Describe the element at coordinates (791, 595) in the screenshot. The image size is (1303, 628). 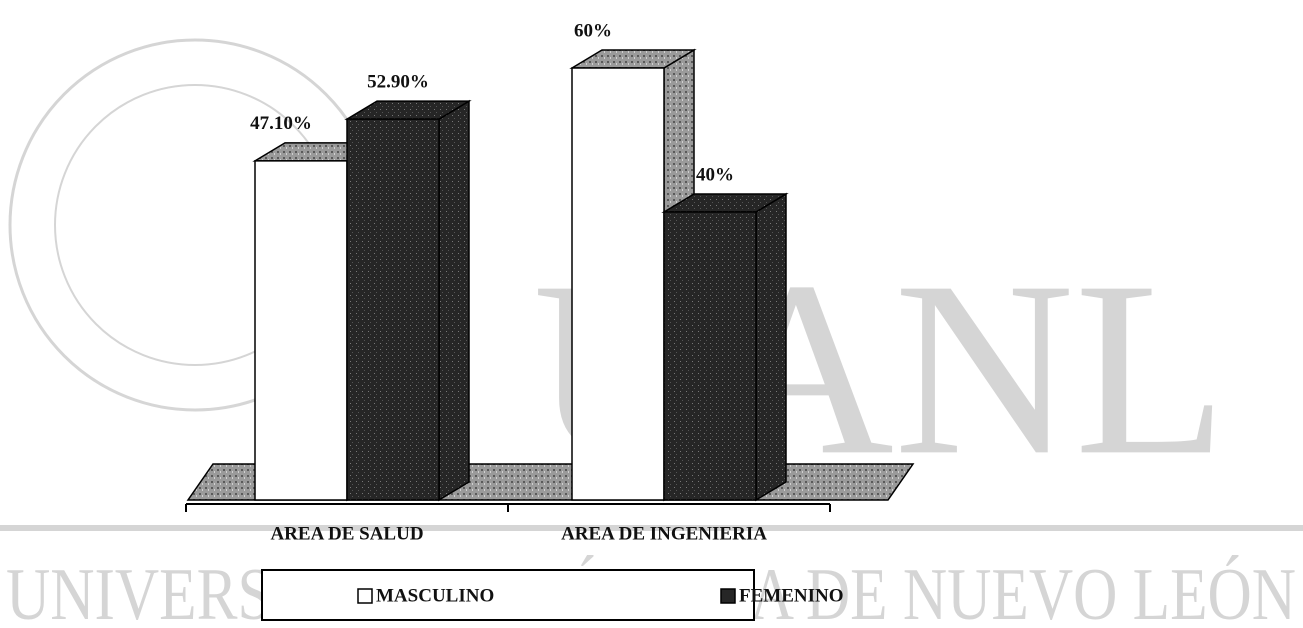
I see `legend-label: FEMENINO` at that location.